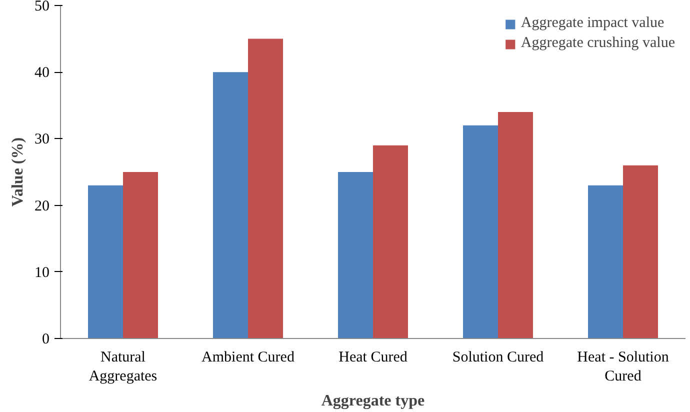 Image resolution: width=690 pixels, height=412 pixels. Describe the element at coordinates (592, 23) in the screenshot. I see `legend-label: Aggregate impact value` at that location.